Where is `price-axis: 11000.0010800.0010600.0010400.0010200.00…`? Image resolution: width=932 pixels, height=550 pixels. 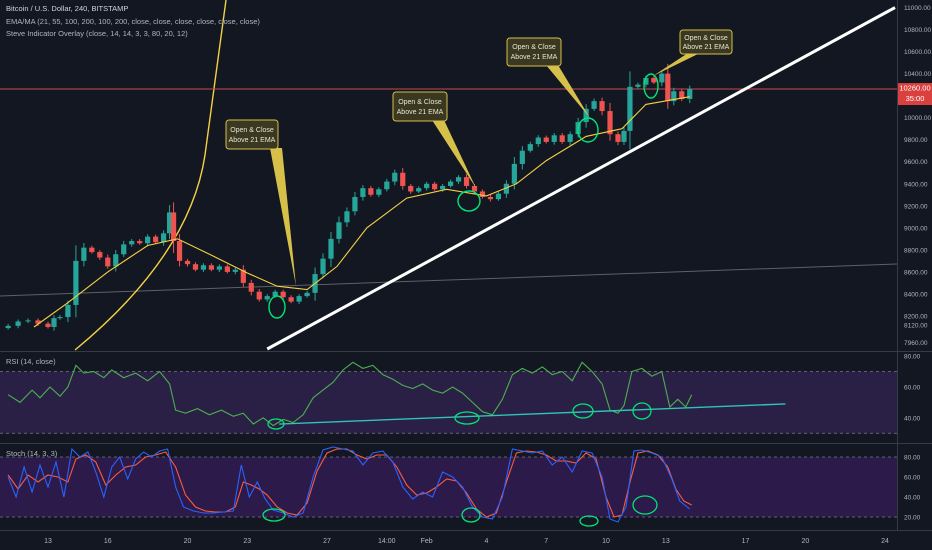
price-axis: 11000.0010800.0010600.0010400.0010200.00… is located at coordinates (917, 176).